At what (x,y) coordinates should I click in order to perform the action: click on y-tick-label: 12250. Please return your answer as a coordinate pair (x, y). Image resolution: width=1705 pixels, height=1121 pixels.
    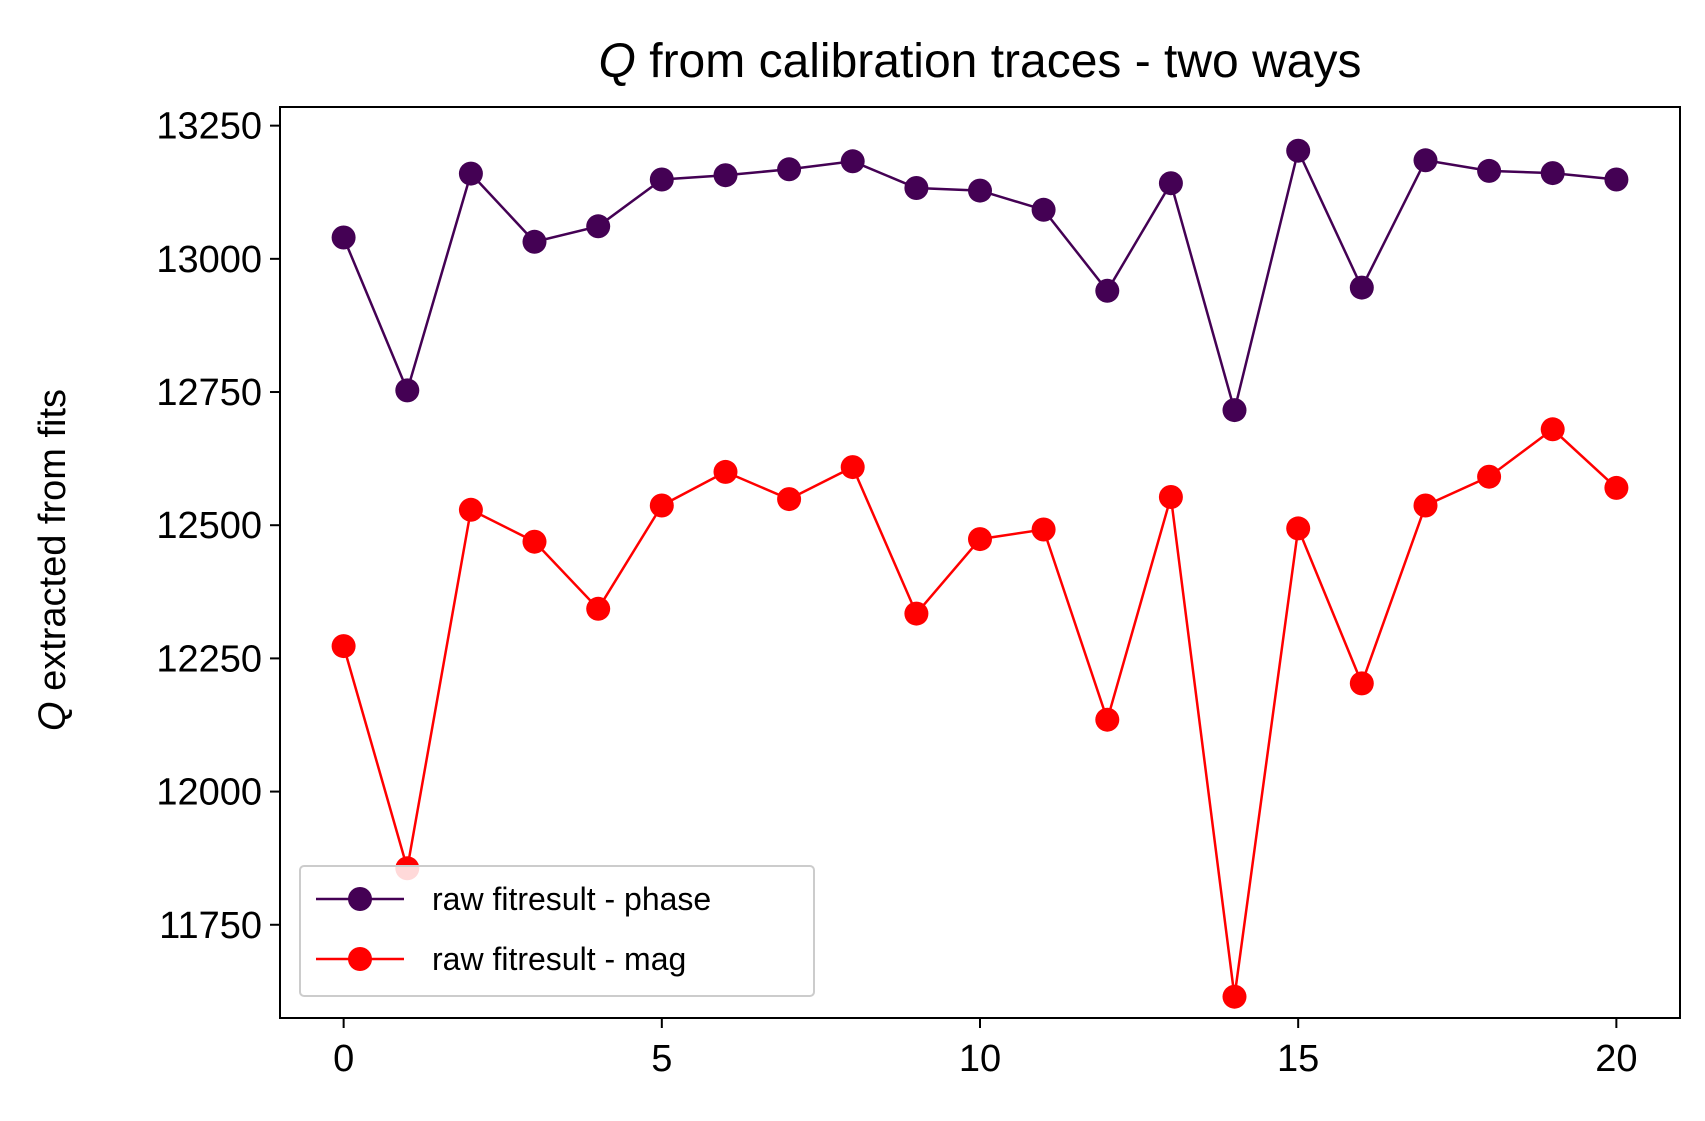
    Looking at the image, I should click on (209, 659).